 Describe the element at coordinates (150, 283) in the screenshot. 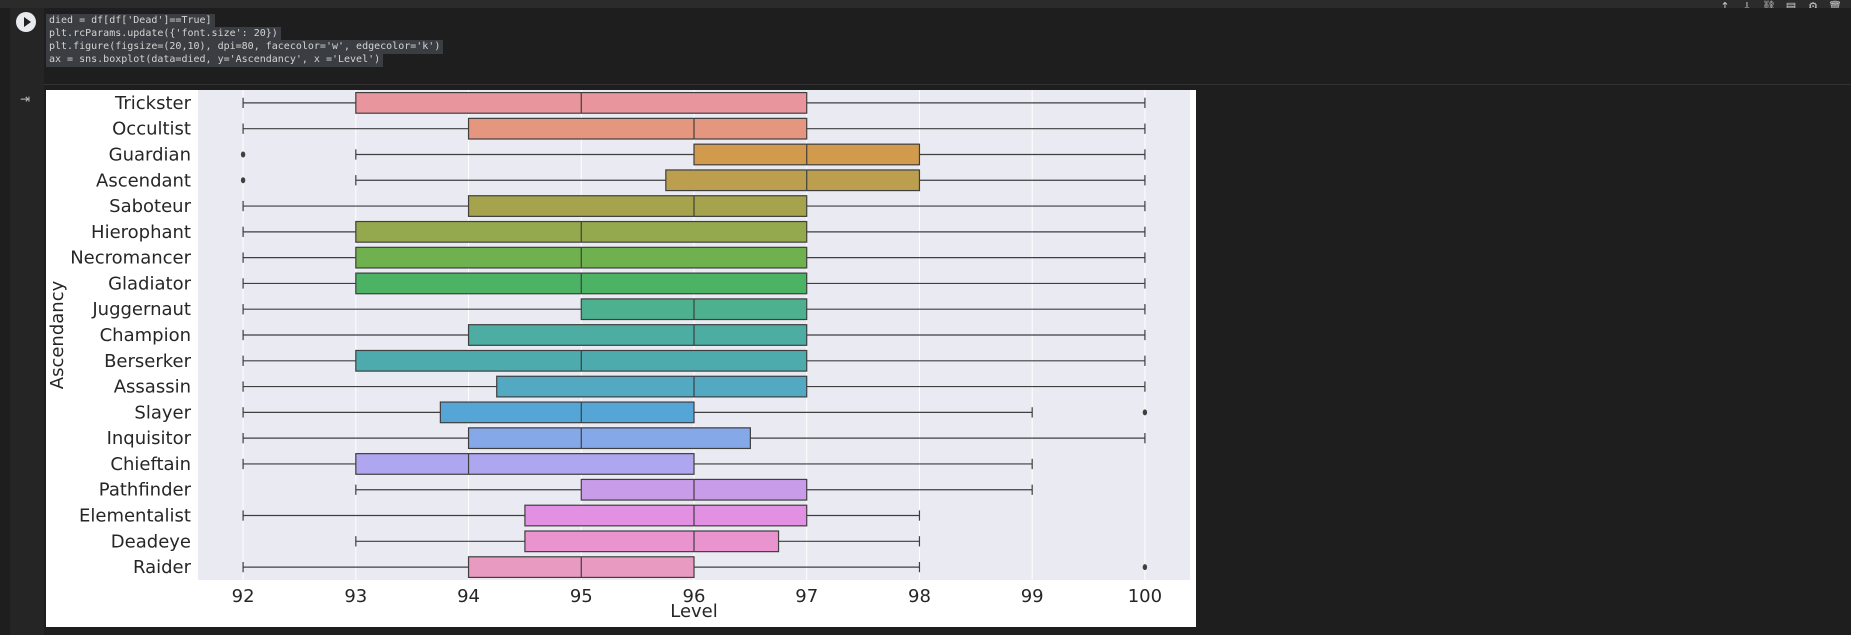

I see `y-tick-label: Gladiator` at that location.